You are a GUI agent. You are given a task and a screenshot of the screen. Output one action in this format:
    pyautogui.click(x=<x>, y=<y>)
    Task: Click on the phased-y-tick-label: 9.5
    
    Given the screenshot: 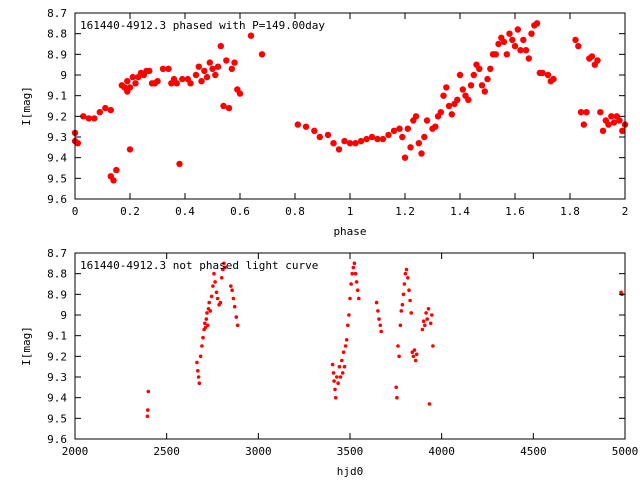 What is the action you would take?
    pyautogui.click(x=57, y=178)
    